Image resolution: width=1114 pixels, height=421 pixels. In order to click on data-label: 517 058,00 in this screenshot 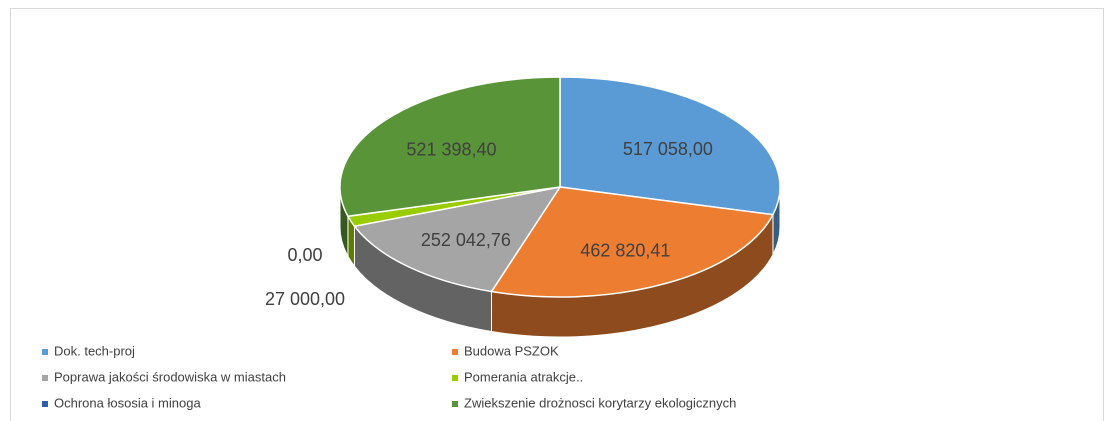, I will do `click(668, 149)`.